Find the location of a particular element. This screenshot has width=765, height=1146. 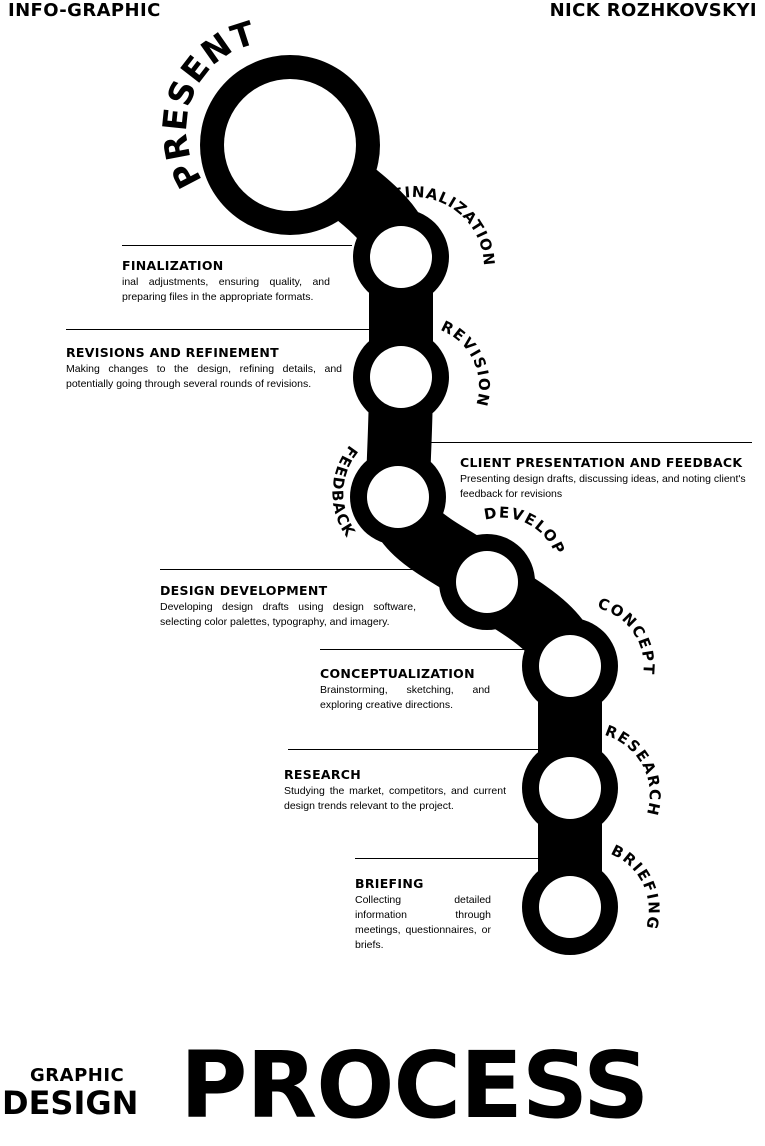

step-title: FINALIZATION is located at coordinates (173, 265).